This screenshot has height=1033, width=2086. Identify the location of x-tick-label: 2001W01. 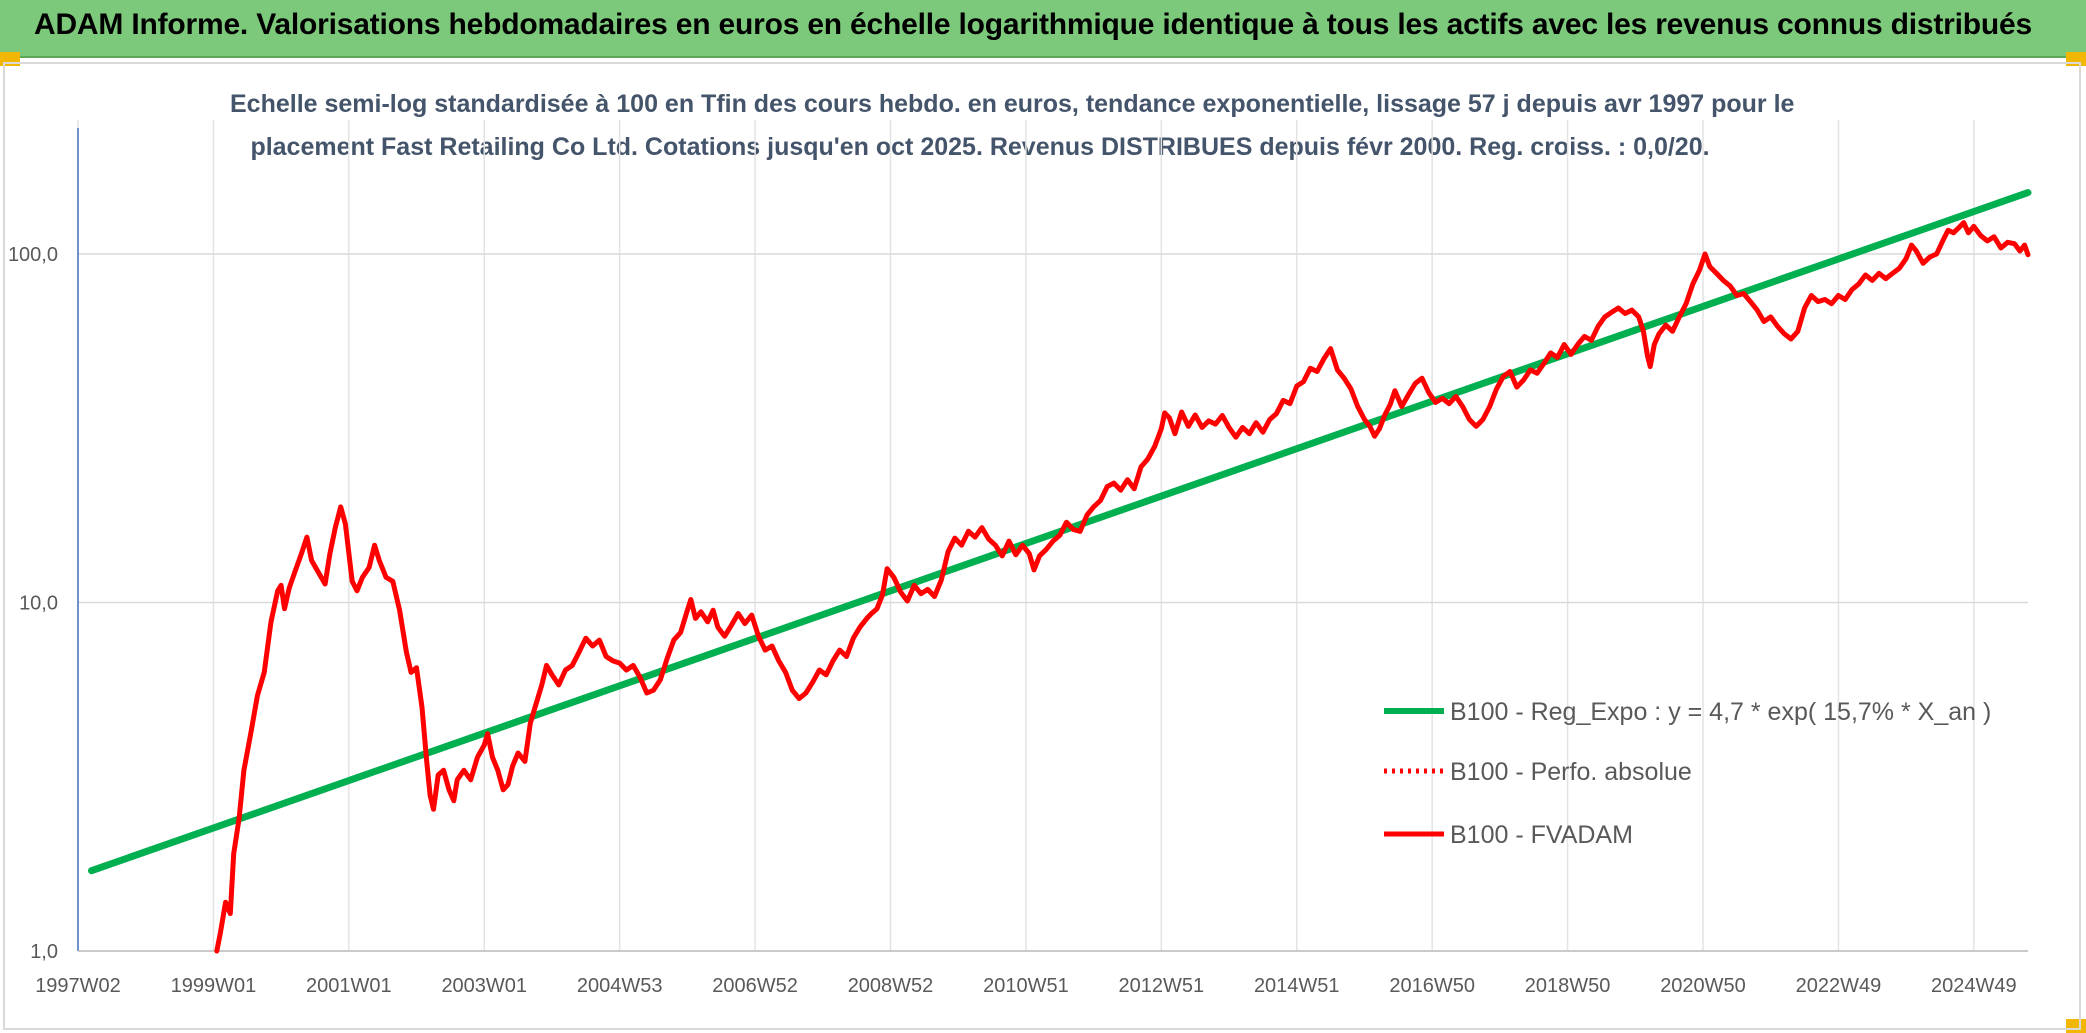
(349, 986).